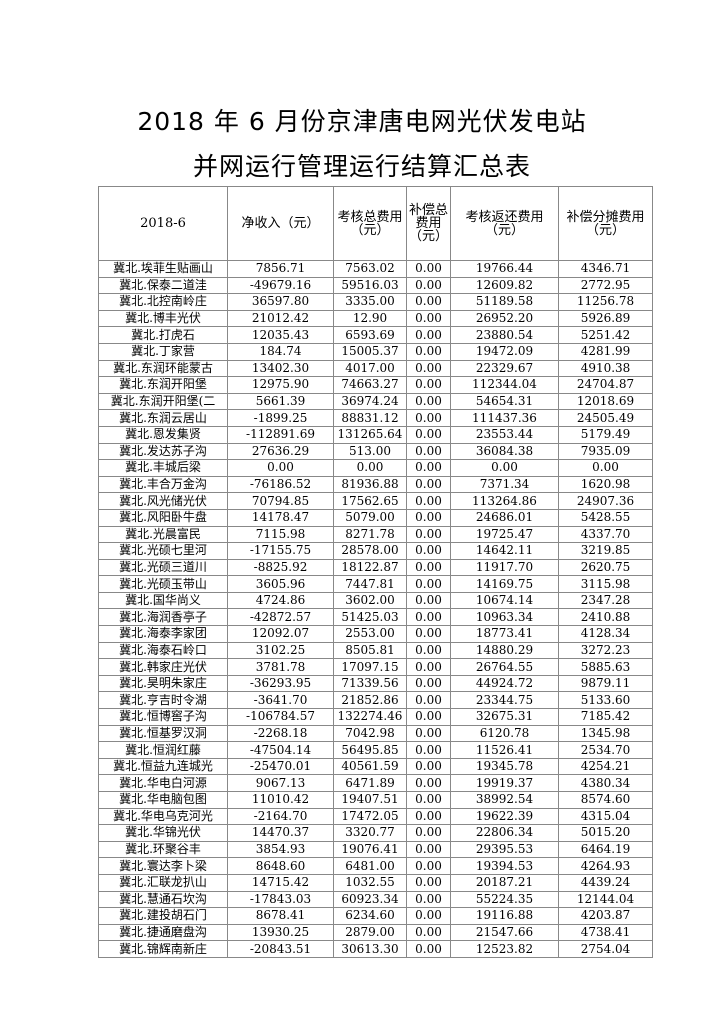  Describe the element at coordinates (370, 285) in the screenshot. I see `assessment-fee-cell: 59516.03` at that location.